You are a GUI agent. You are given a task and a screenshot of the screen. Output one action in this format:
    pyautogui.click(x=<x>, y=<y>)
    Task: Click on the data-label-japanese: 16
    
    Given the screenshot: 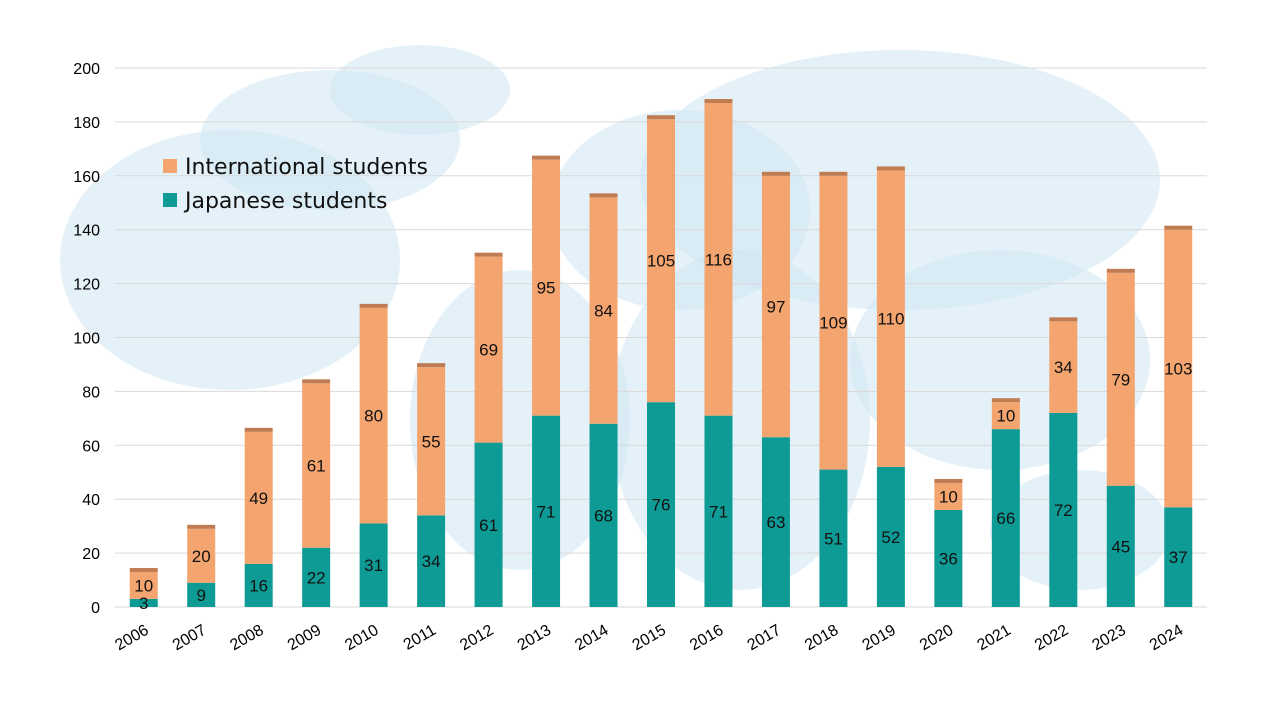 What is the action you would take?
    pyautogui.click(x=258, y=585)
    